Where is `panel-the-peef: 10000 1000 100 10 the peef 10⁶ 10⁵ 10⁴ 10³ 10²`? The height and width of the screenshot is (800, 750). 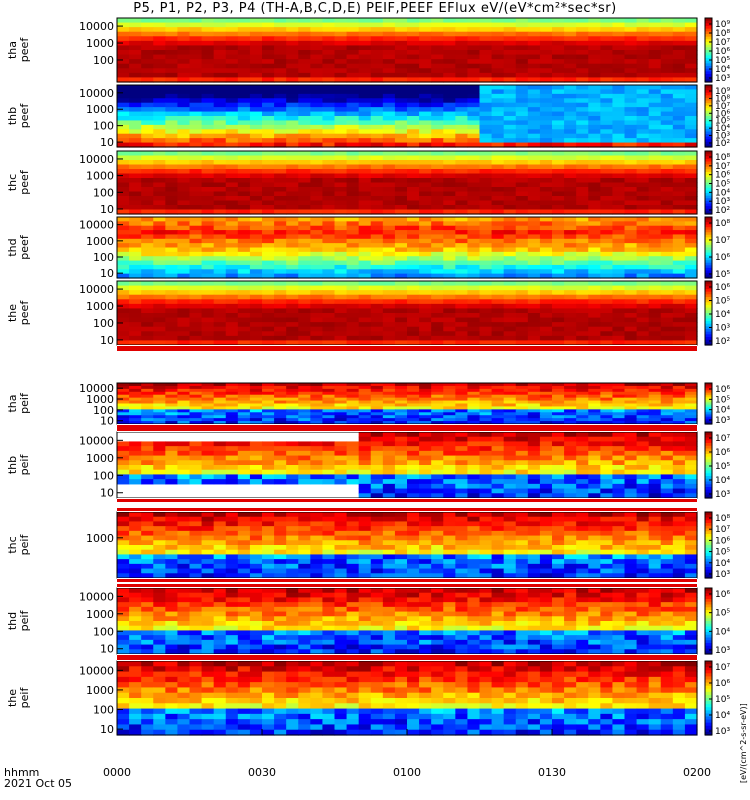 panel-the-peef: 10000 1000 100 10 the peef 10⁶ 10⁵ 10⁴ 10³ 10² is located at coordinates (368, 313).